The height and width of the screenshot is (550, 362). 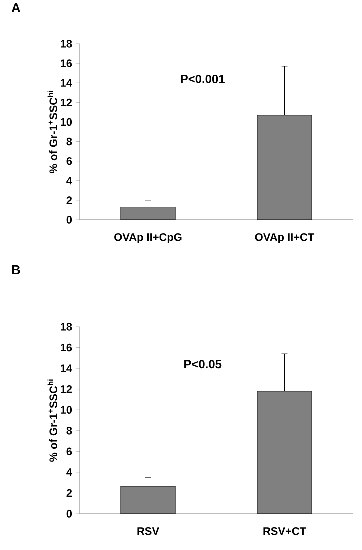 I want to click on x-tick-label: OVAp II+CT, so click(x=285, y=238).